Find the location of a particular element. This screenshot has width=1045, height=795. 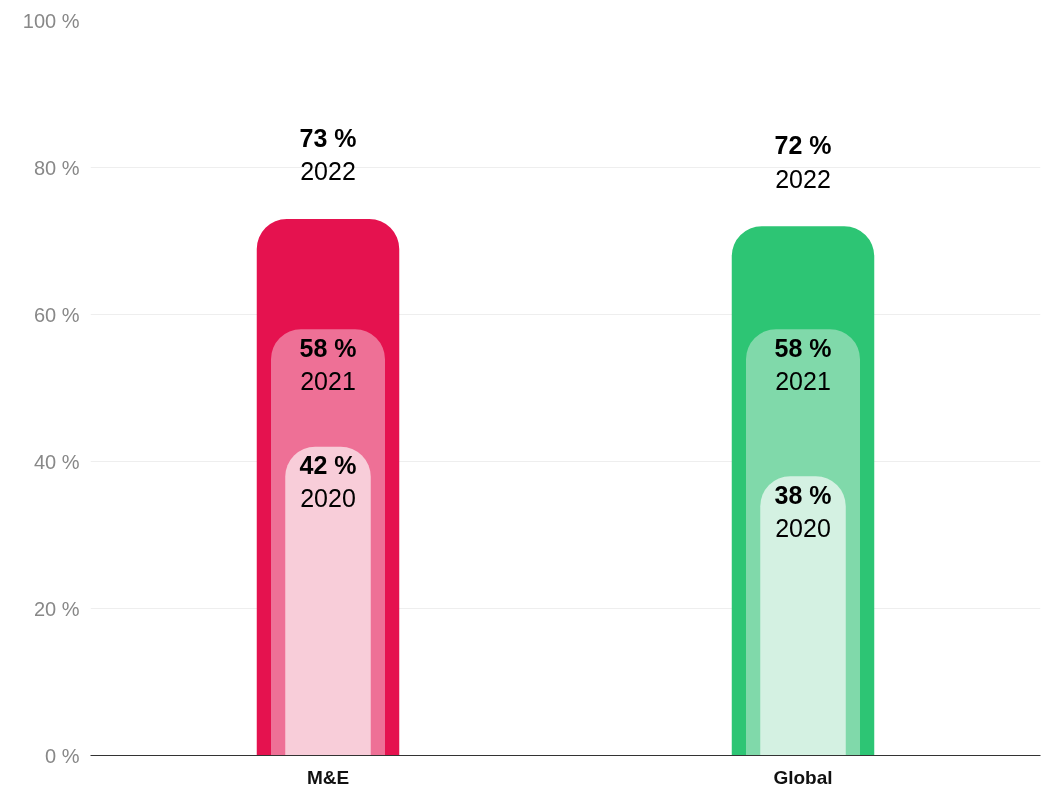

series-label: 2022 is located at coordinates (328, 171).